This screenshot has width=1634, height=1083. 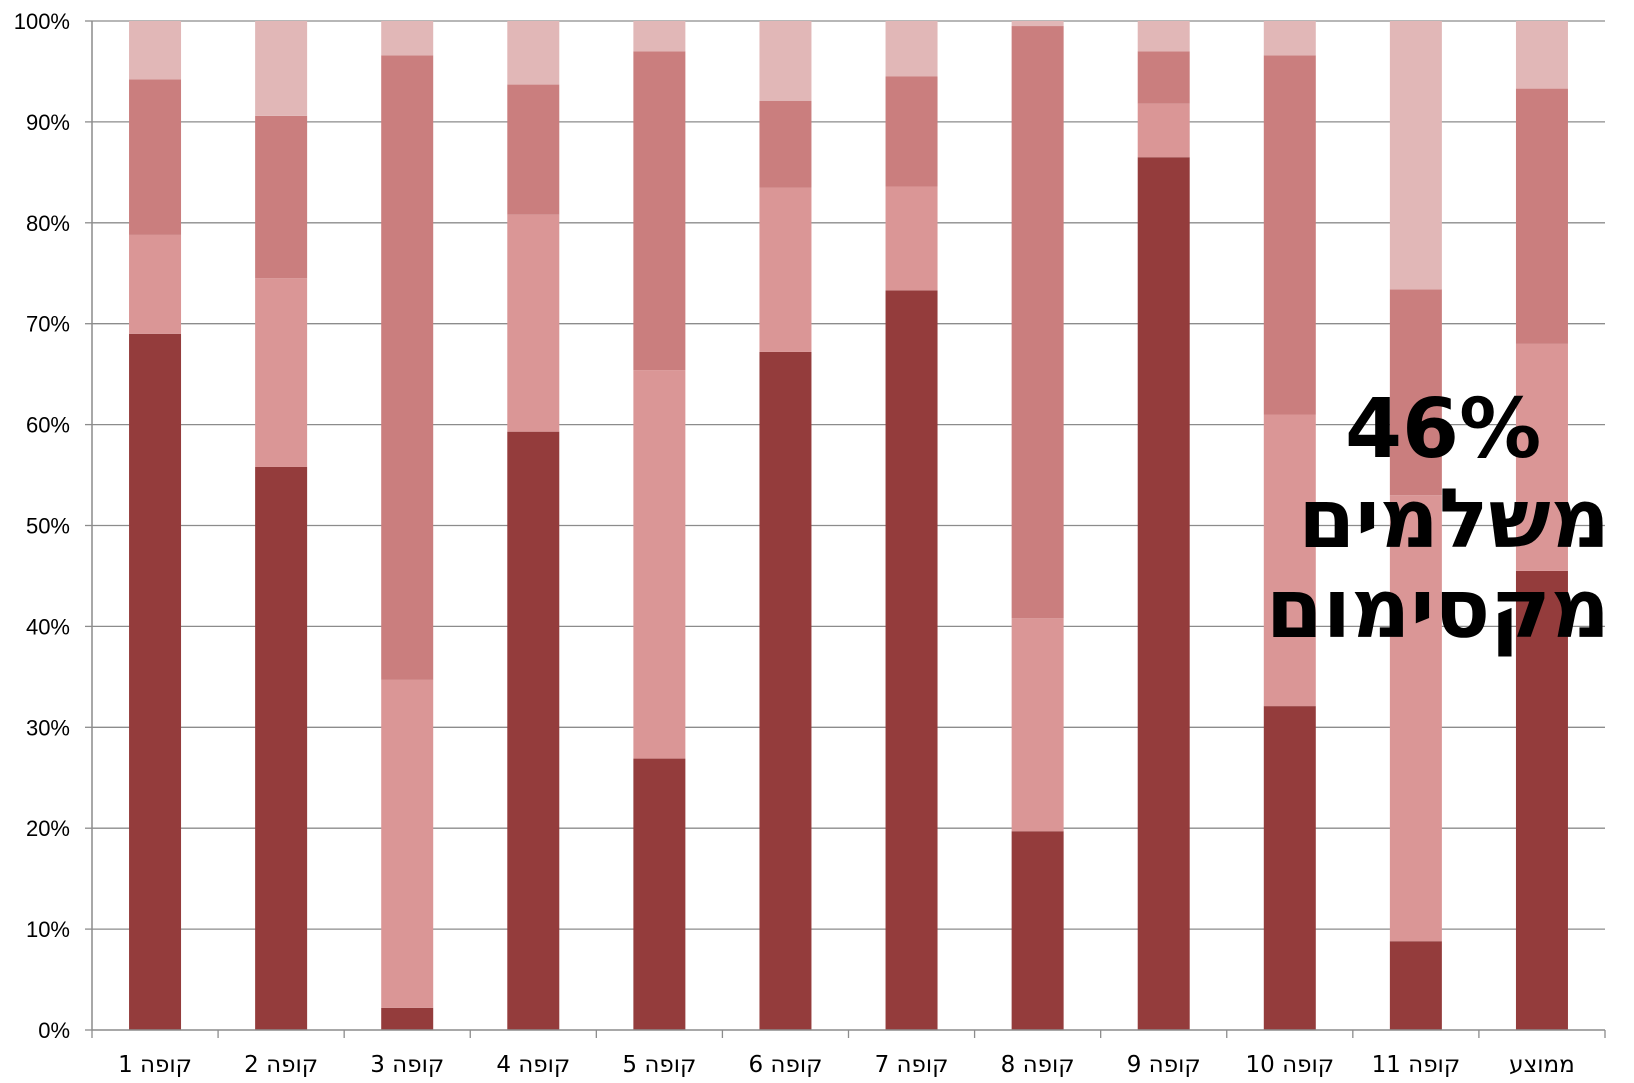 I want to click on annotation-callout: 46% משלמים מקסימום, so click(x=1430, y=520).